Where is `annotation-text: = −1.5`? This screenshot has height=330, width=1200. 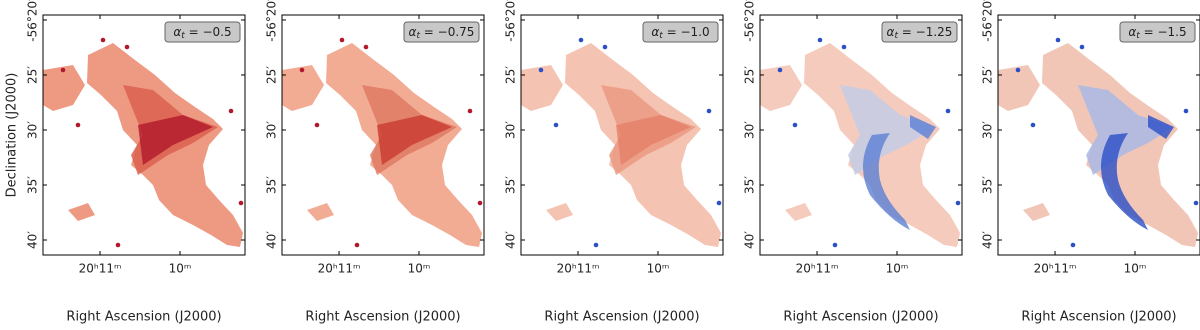 annotation-text: = −1.5 is located at coordinates (1163, 32).